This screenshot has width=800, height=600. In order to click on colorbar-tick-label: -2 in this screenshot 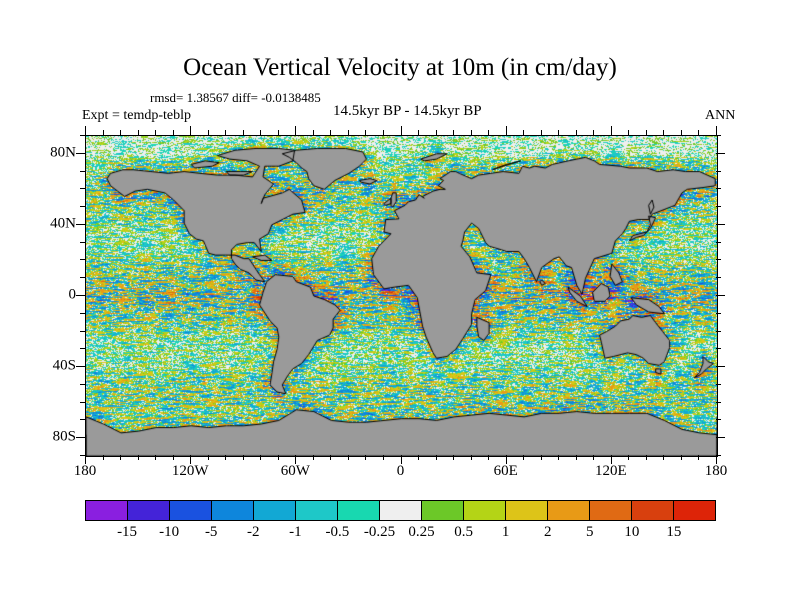, I will do `click(253, 532)`.